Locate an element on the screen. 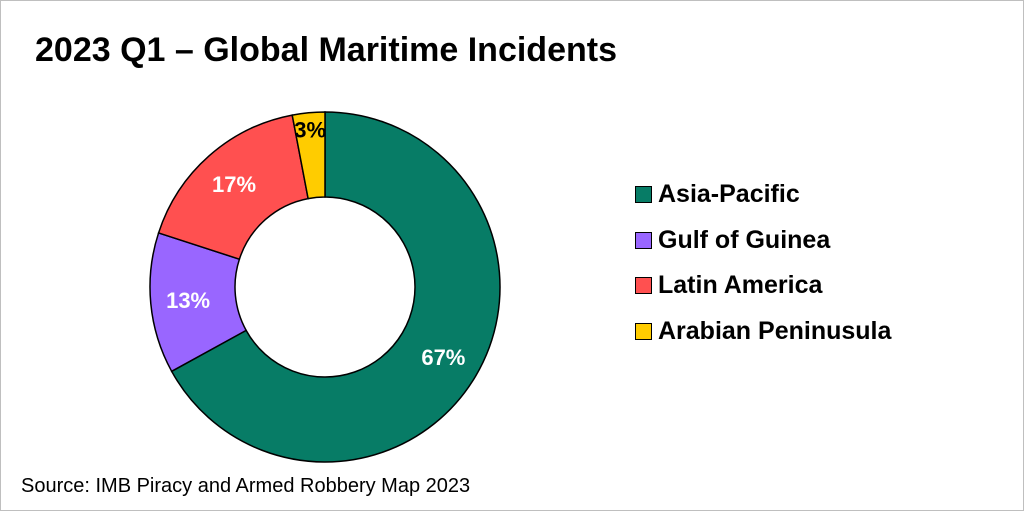  legend-item-arabian-peninusula: Arabian Peninusula is located at coordinates (763, 332).